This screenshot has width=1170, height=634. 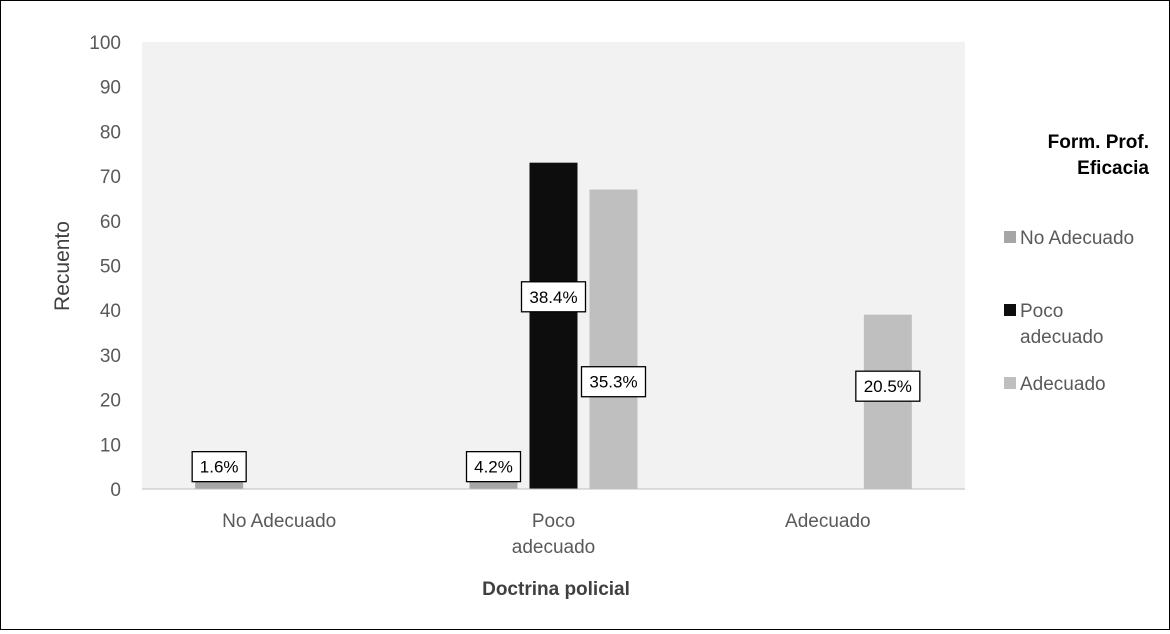 What do you see at coordinates (110, 356) in the screenshot?
I see `y-tick-label: 30` at bounding box center [110, 356].